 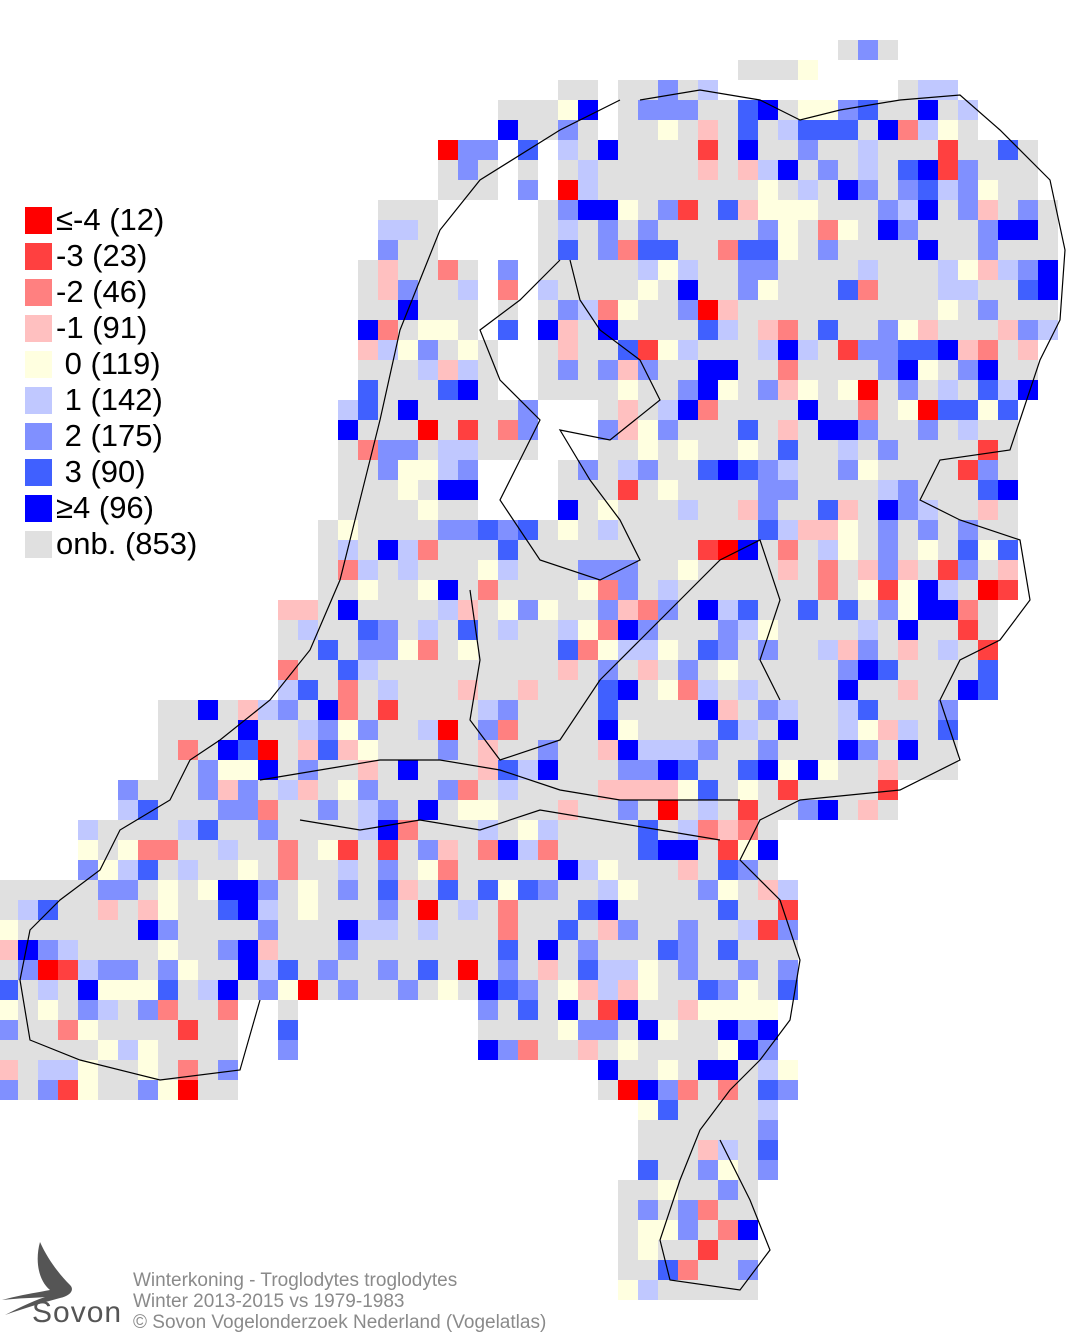 I want to click on legend-label: onb. (853), so click(x=127, y=543).